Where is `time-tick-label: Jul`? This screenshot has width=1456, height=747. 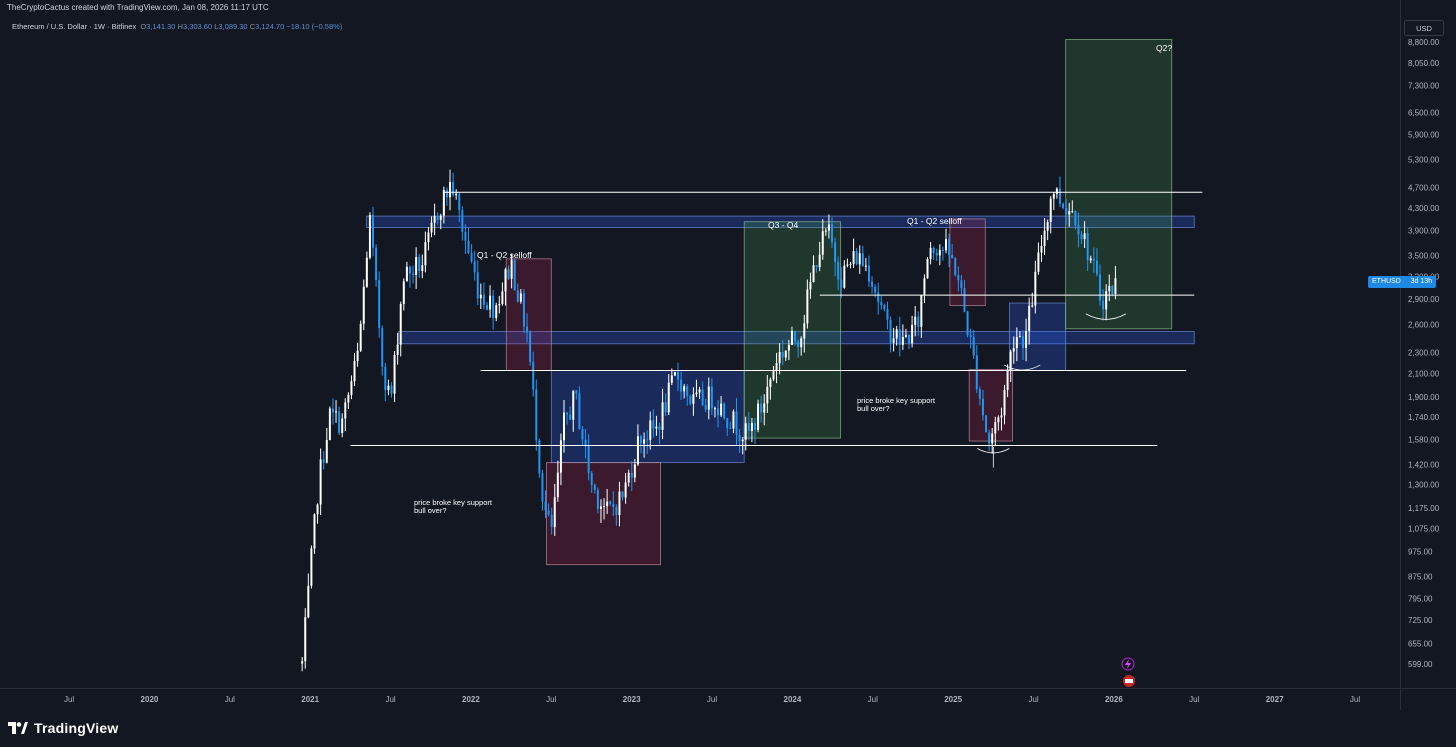 time-tick-label: Jul is located at coordinates (230, 699).